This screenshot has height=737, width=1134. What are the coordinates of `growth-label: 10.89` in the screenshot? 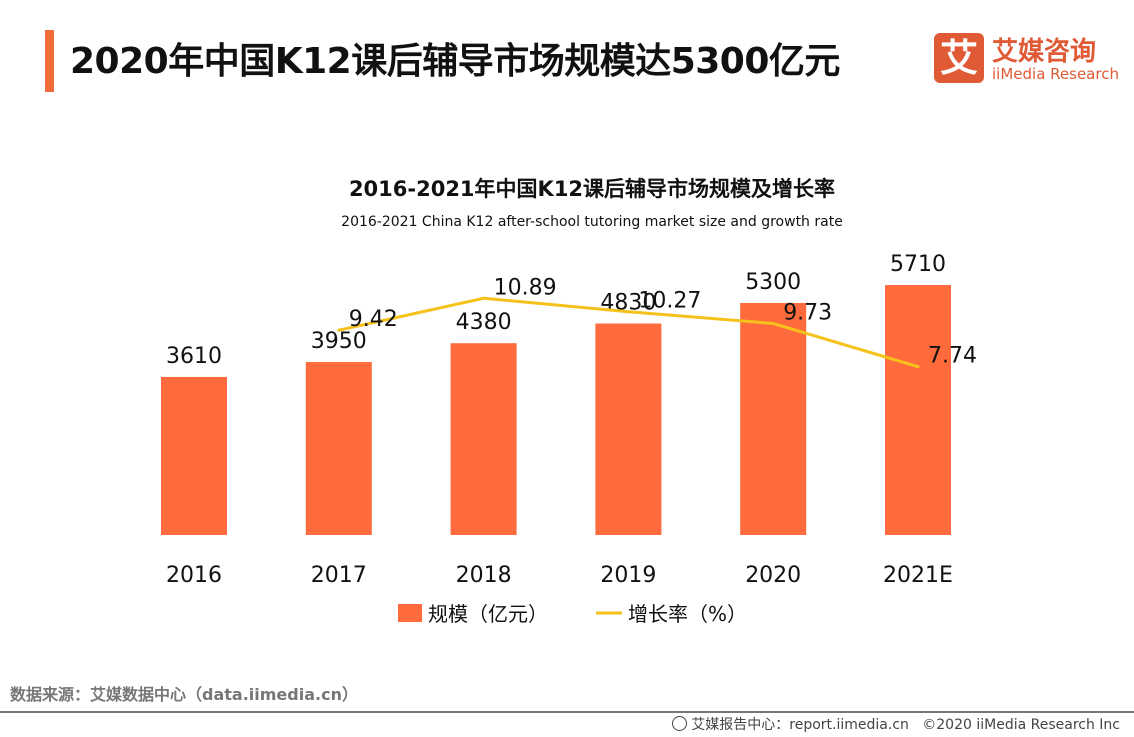 It's located at (525, 287).